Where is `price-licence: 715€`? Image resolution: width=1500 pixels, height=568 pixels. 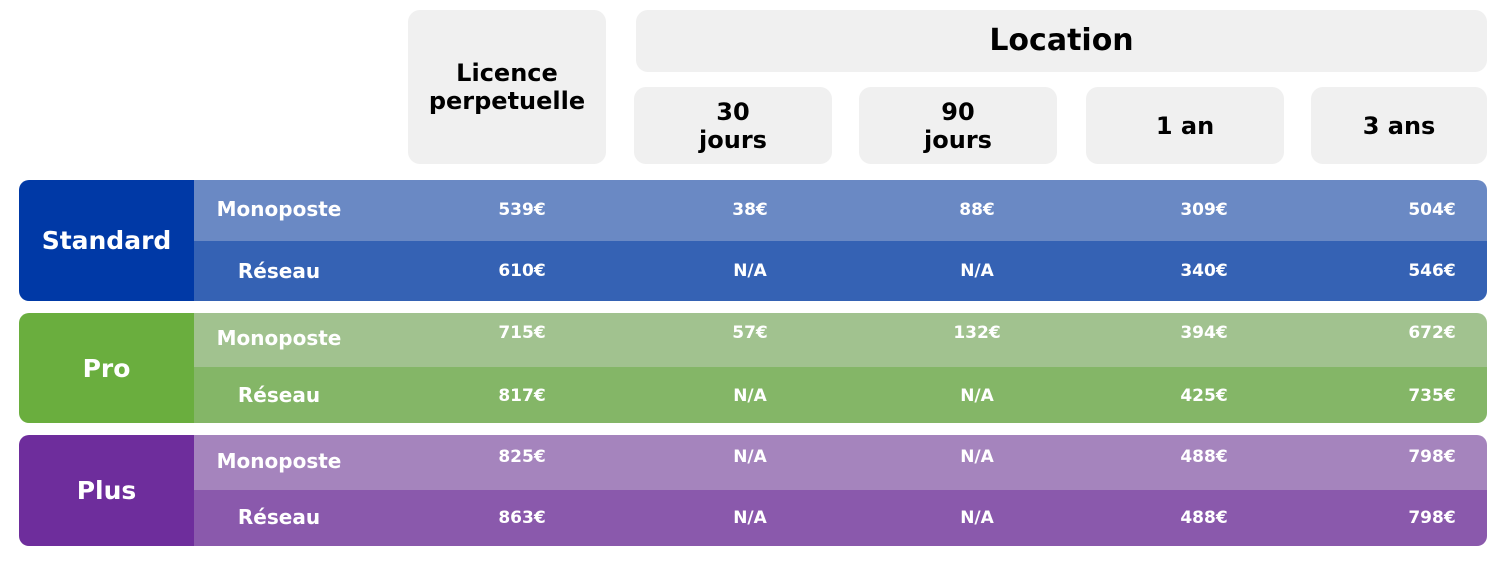 price-licence: 715€ is located at coordinates (522, 333).